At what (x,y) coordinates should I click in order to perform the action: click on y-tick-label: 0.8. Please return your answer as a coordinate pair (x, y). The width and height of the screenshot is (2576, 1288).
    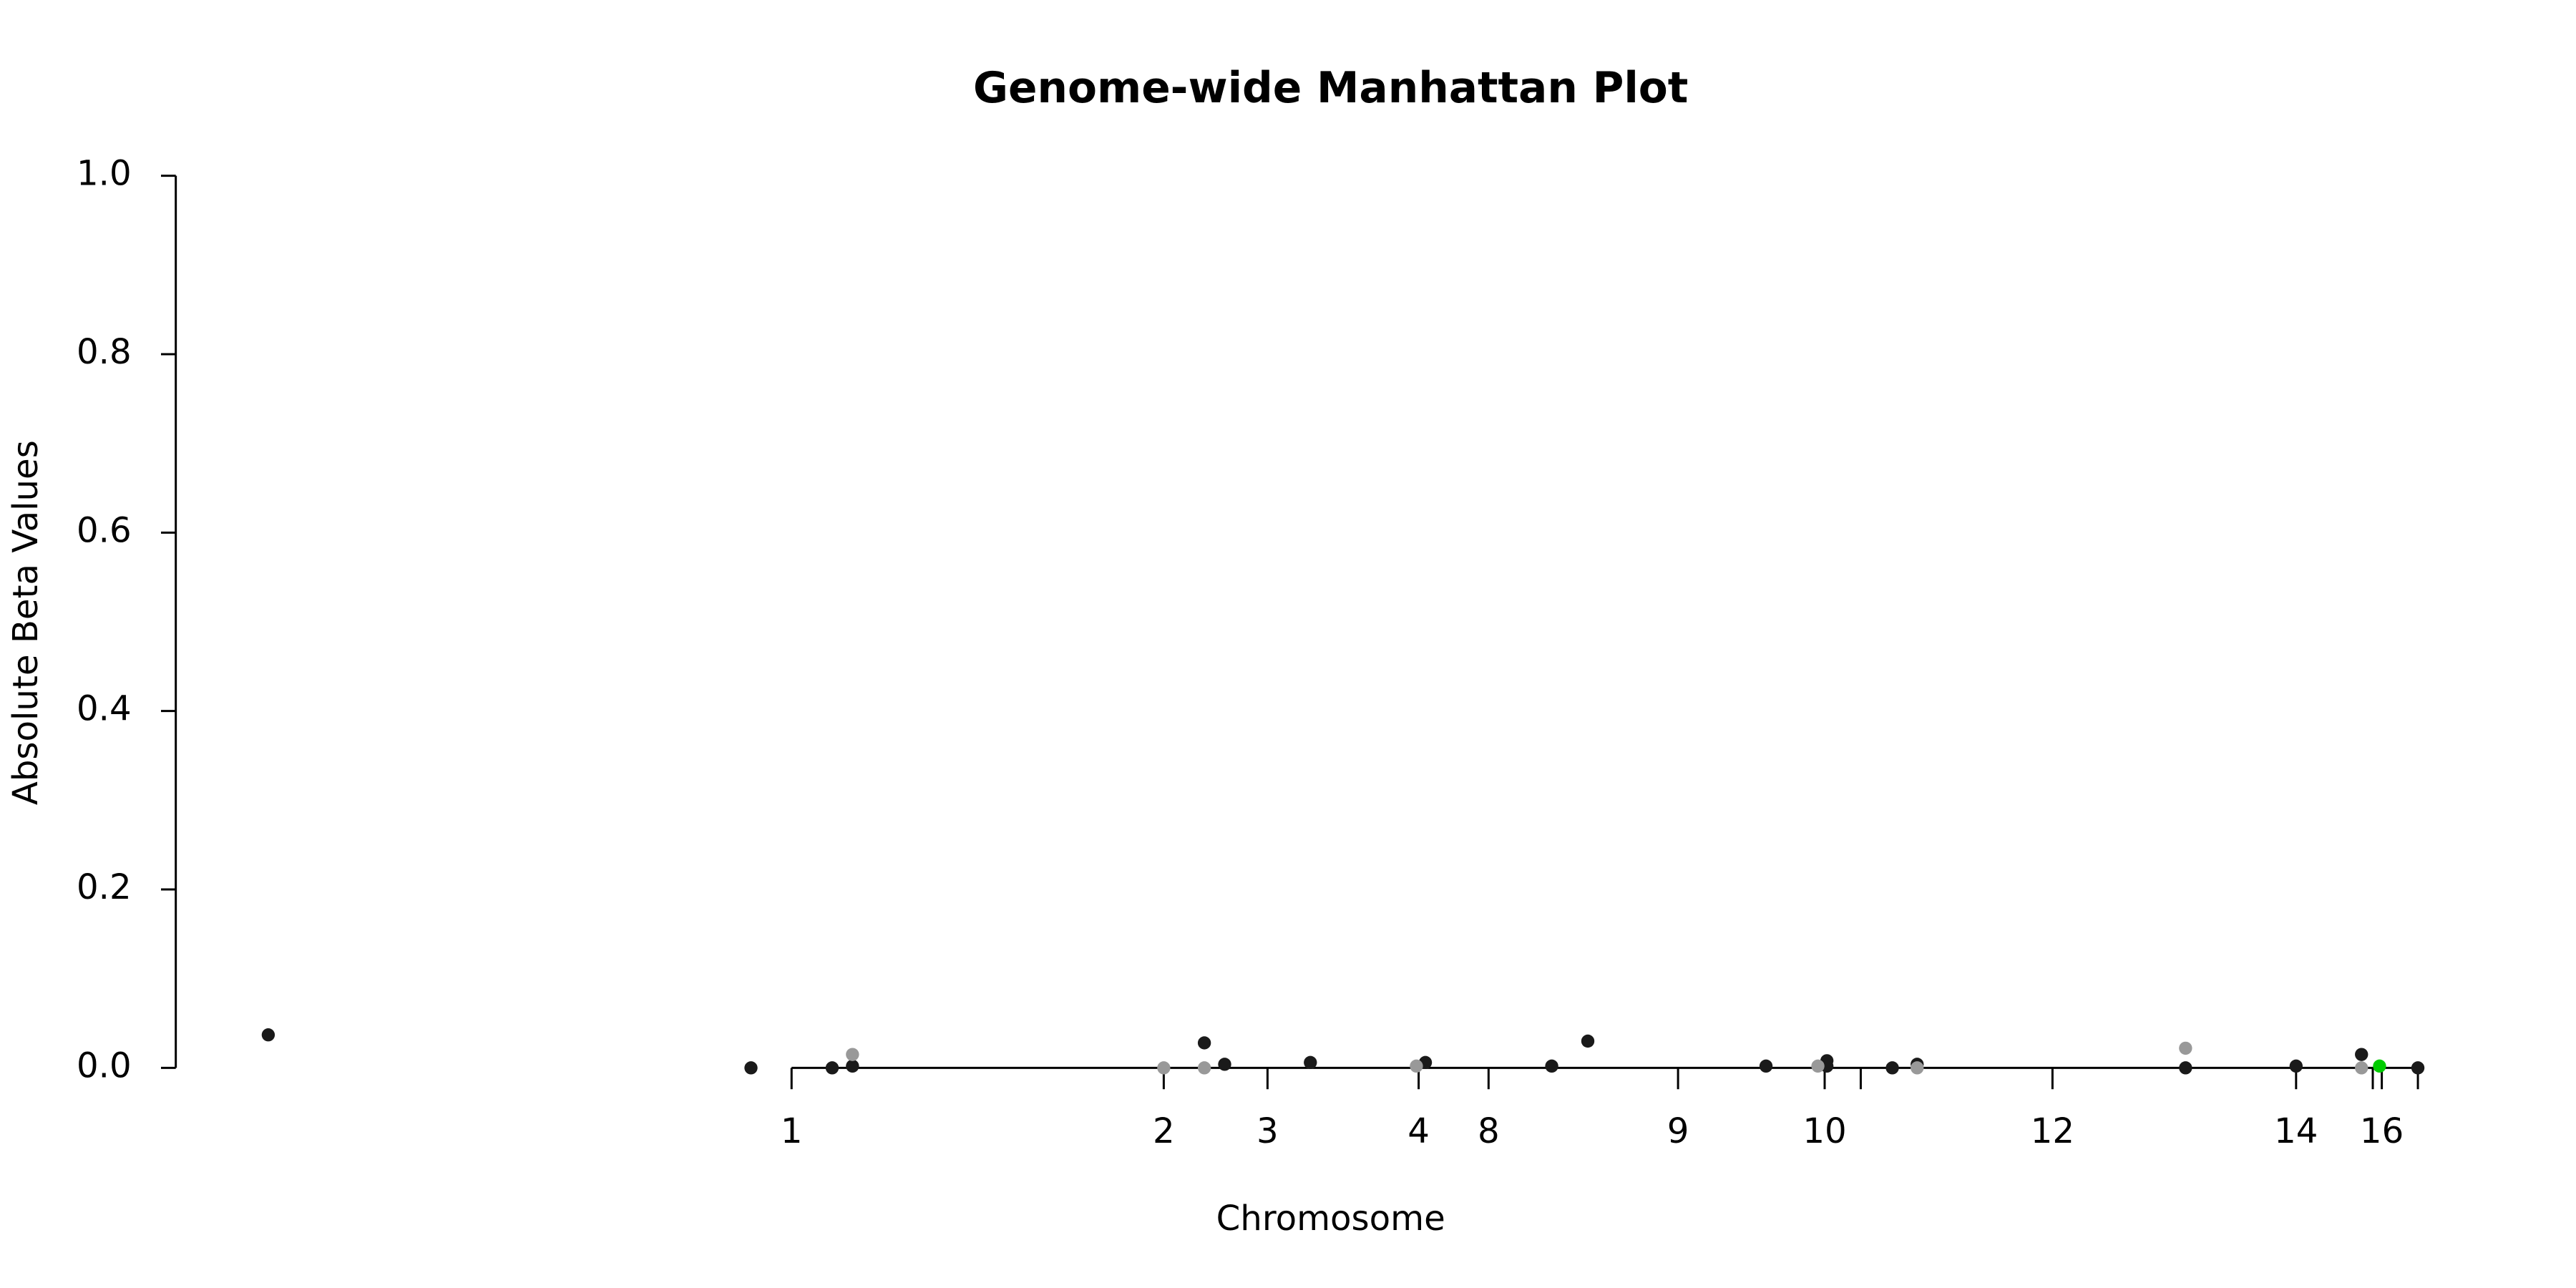
    Looking at the image, I should click on (104, 352).